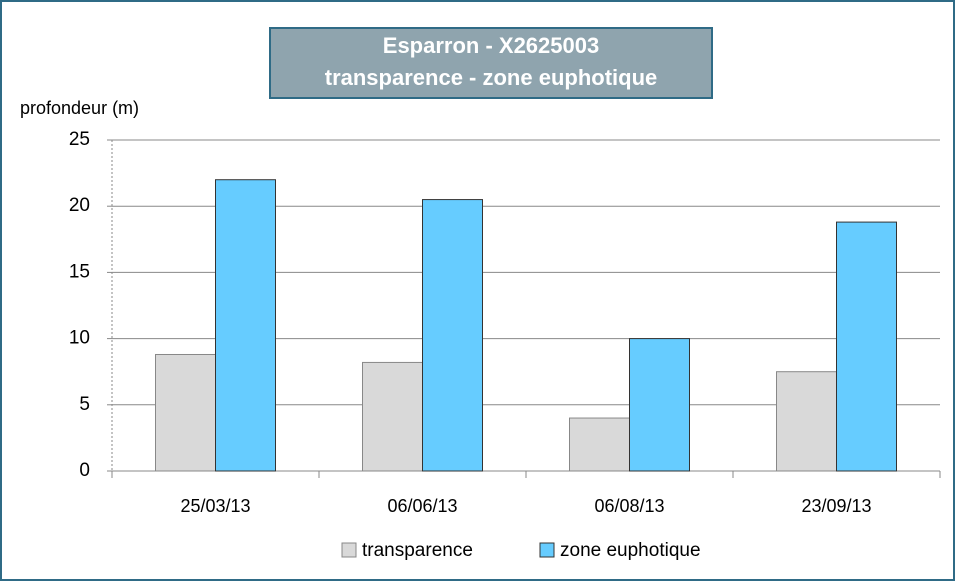 The image size is (955, 581). Describe the element at coordinates (491, 77) in the screenshot. I see `chart-subtitle: transparence - zone euphotique` at that location.